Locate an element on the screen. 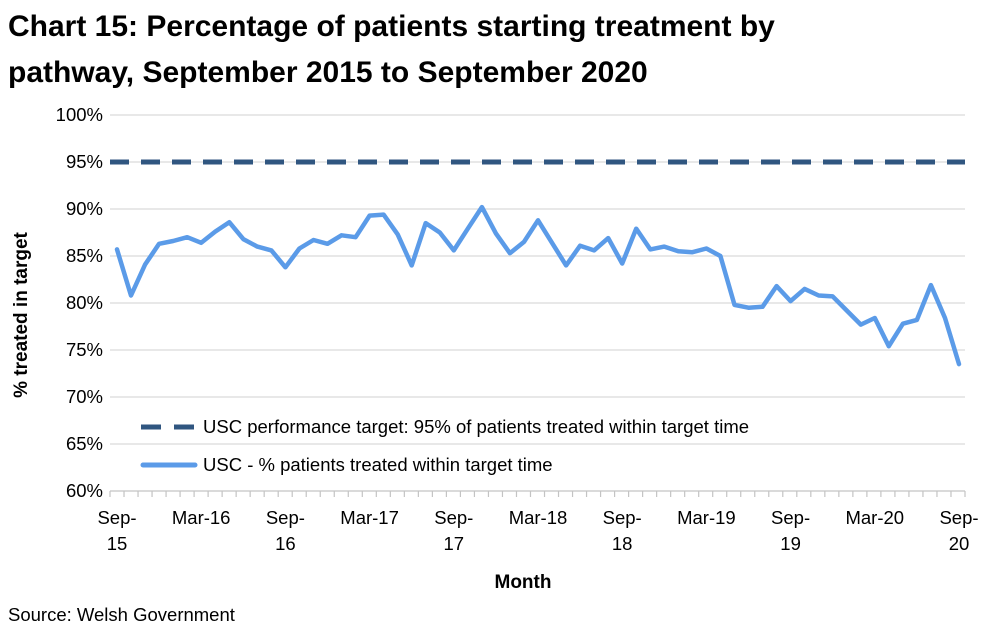 This screenshot has width=999, height=638. x-tick-label: Sep- 19 is located at coordinates (791, 530).